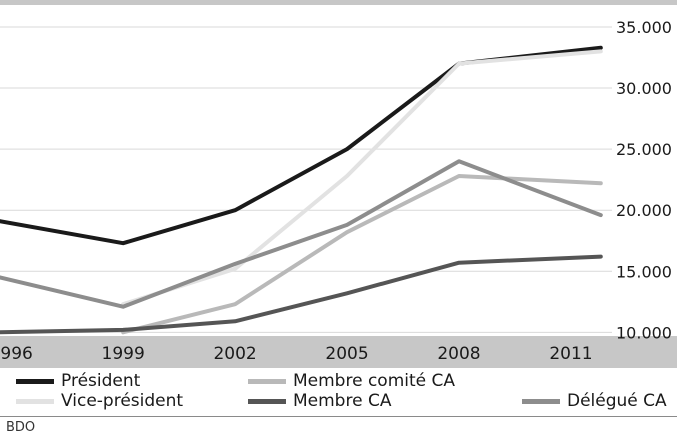 The image size is (677, 438). I want to click on y-tick-label: 25.000, so click(644, 149).